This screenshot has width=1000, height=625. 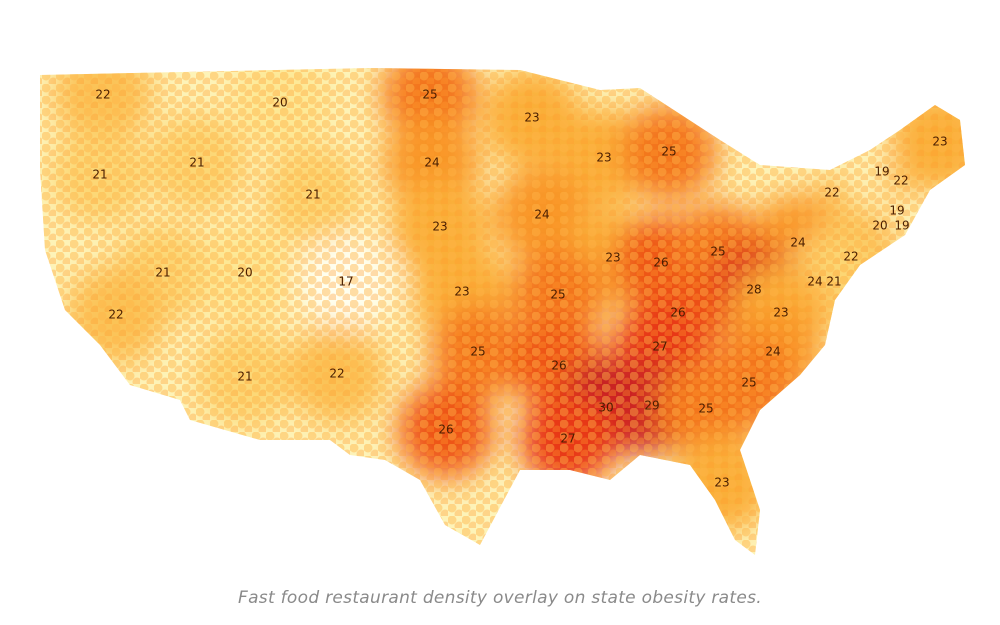 What do you see at coordinates (605, 408) in the screenshot?
I see `state-rate: 30` at bounding box center [605, 408].